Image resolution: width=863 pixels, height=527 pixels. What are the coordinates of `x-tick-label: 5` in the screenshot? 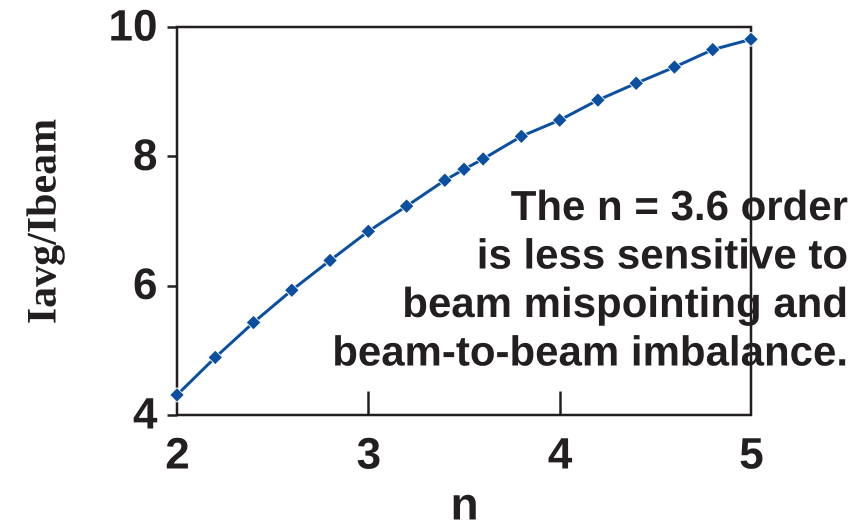 It's located at (751, 454).